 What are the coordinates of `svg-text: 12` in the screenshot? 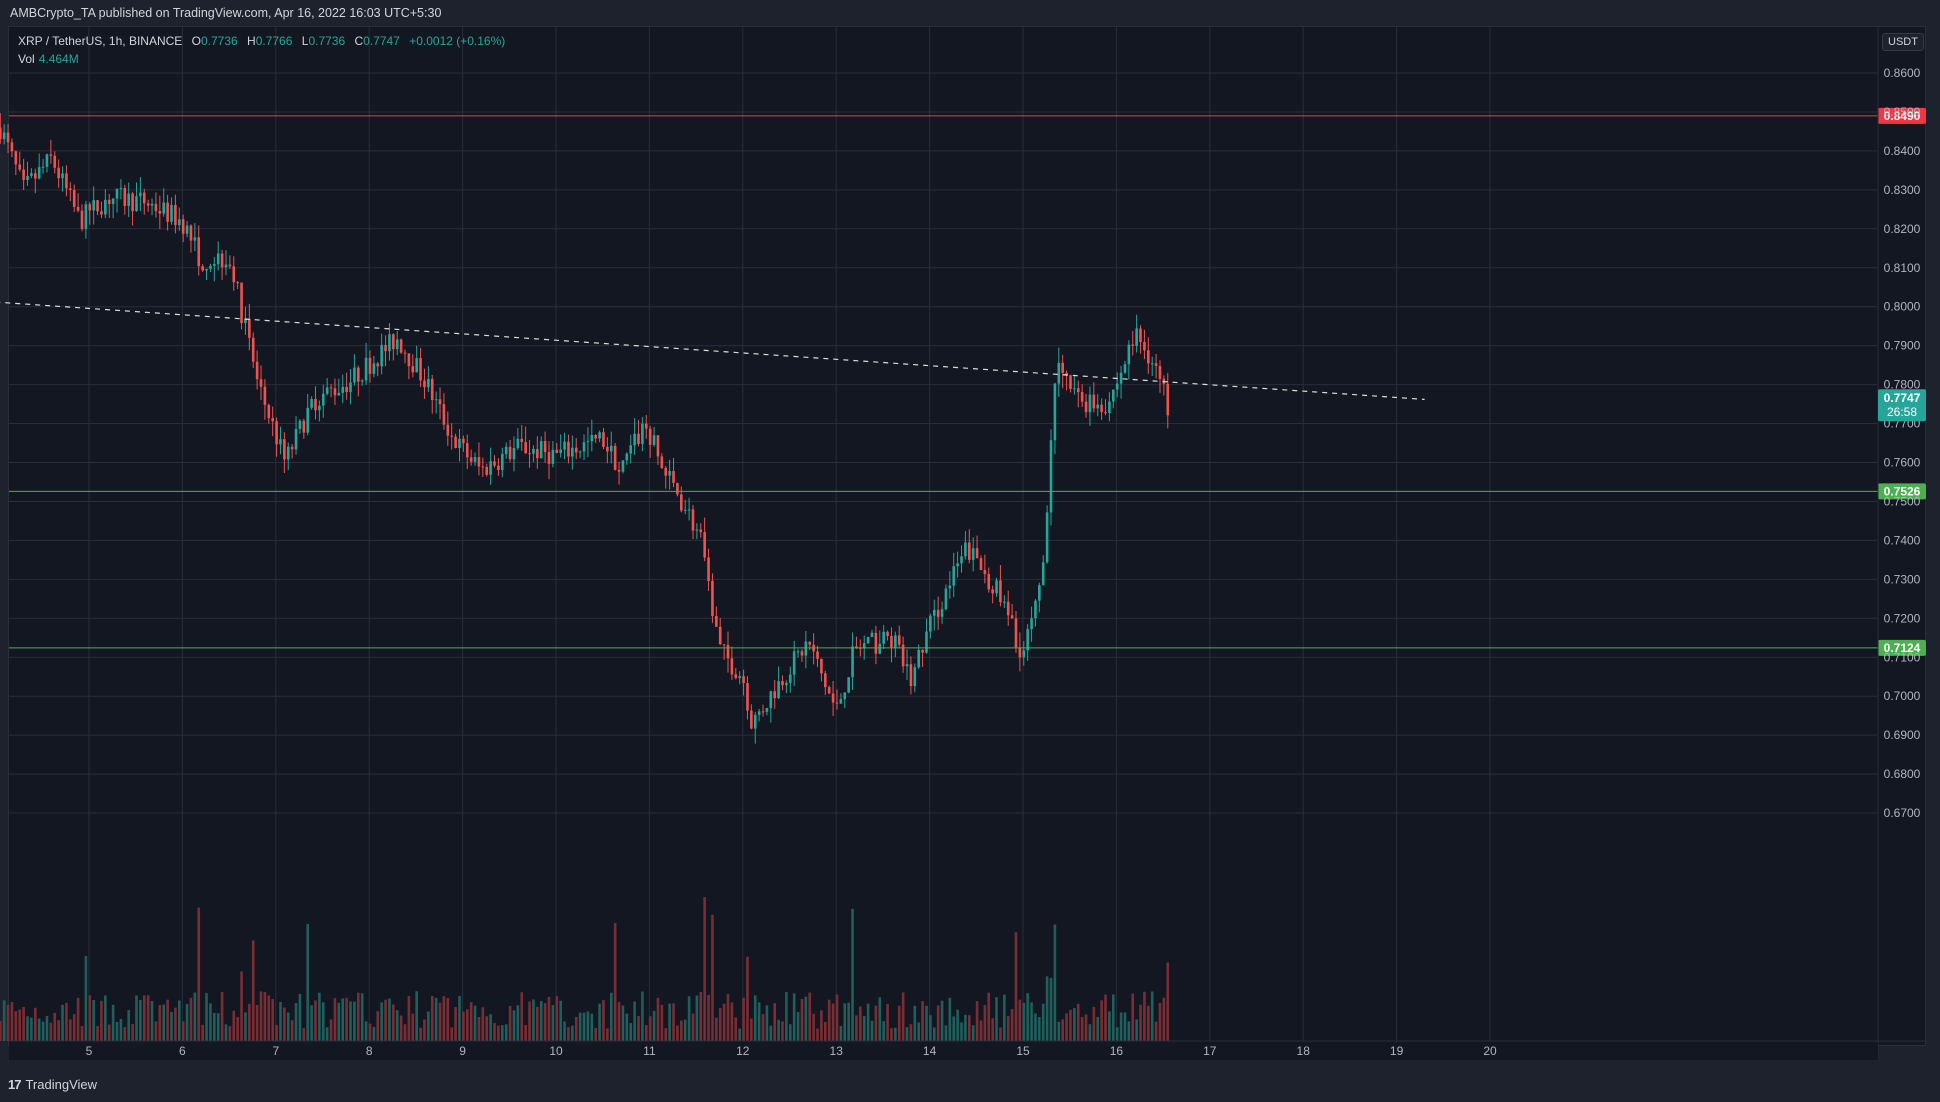 It's located at (743, 1051).